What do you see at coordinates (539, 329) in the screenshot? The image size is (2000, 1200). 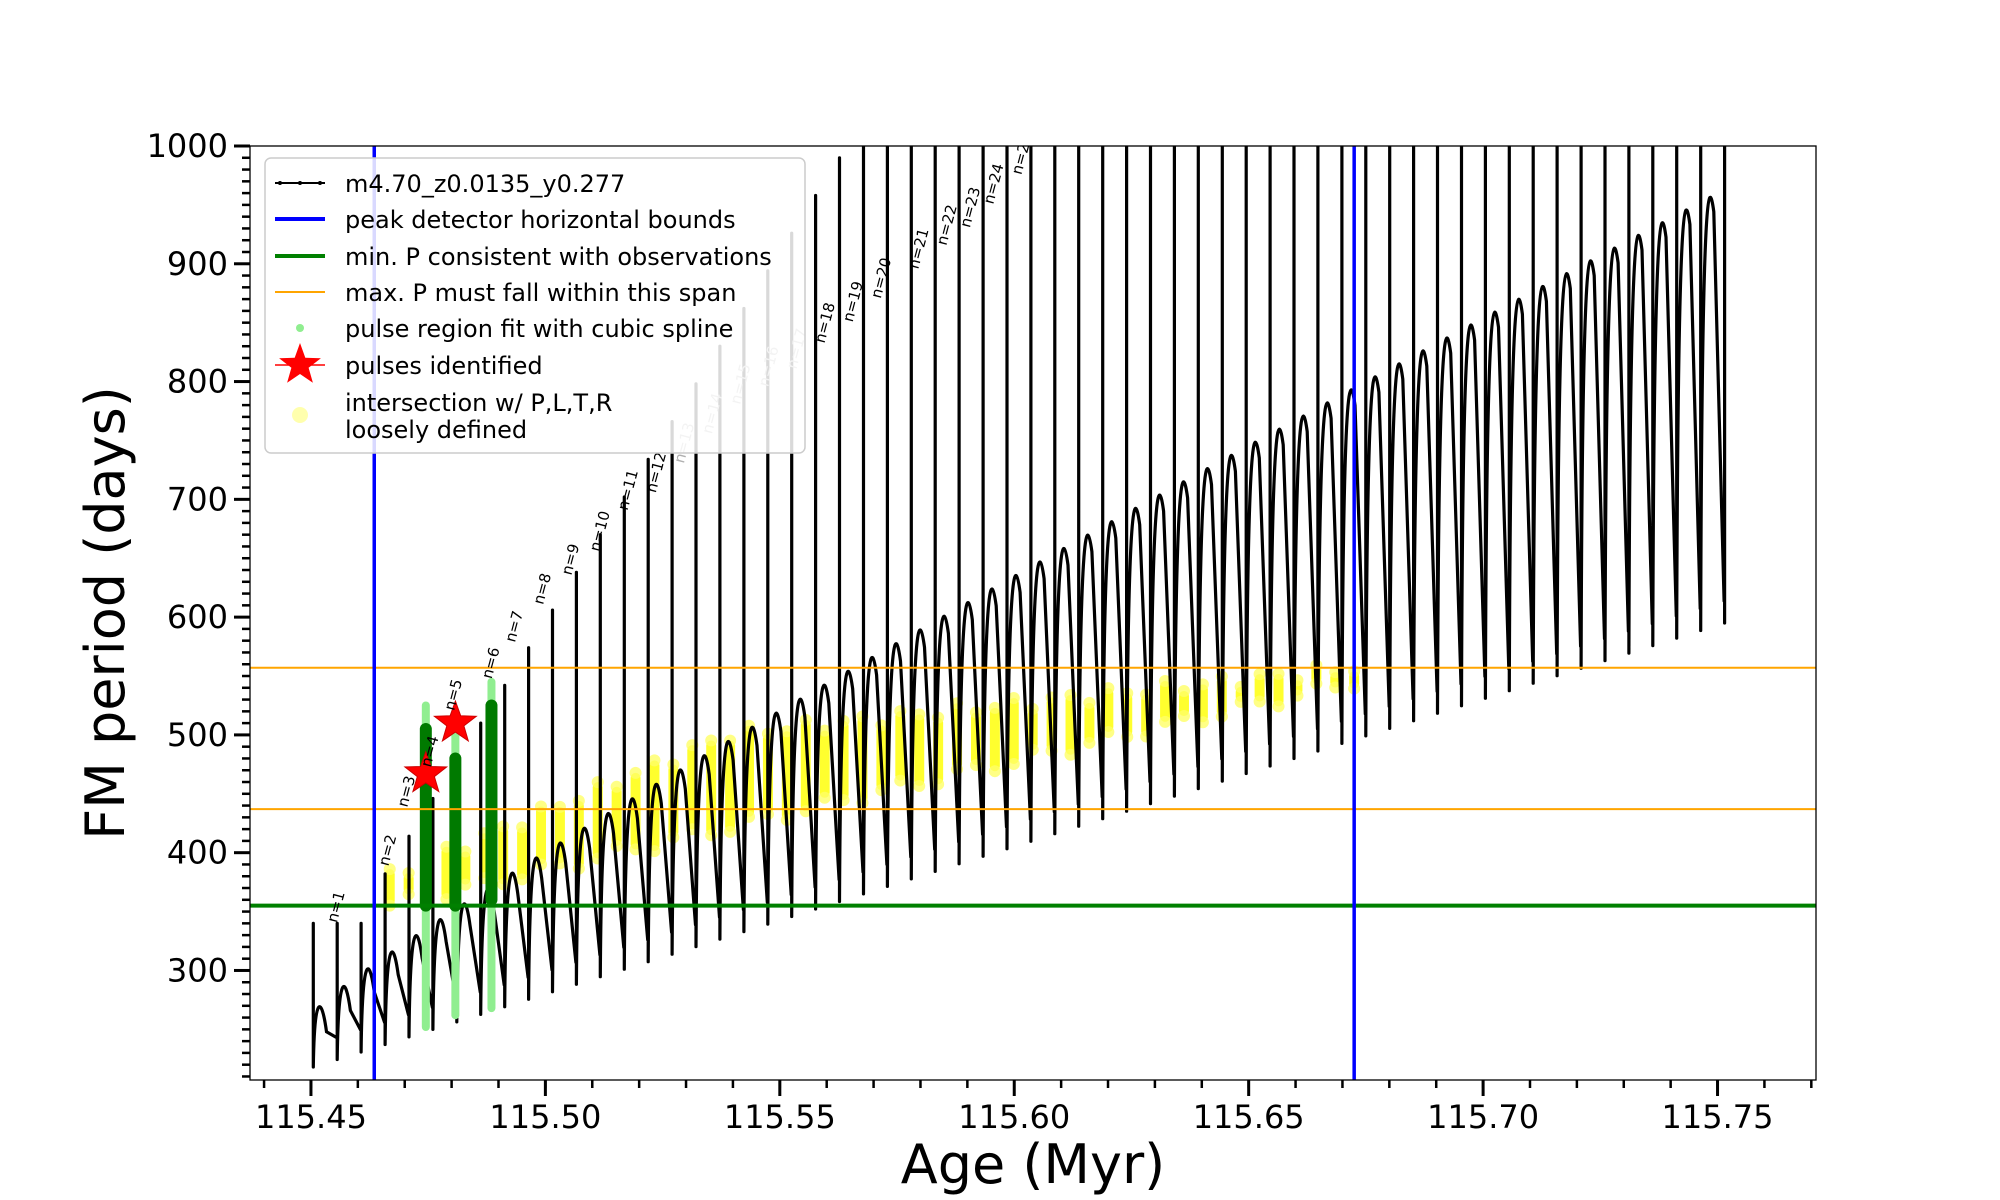 I see `legend-label: pulse region fit with cubic spline` at bounding box center [539, 329].